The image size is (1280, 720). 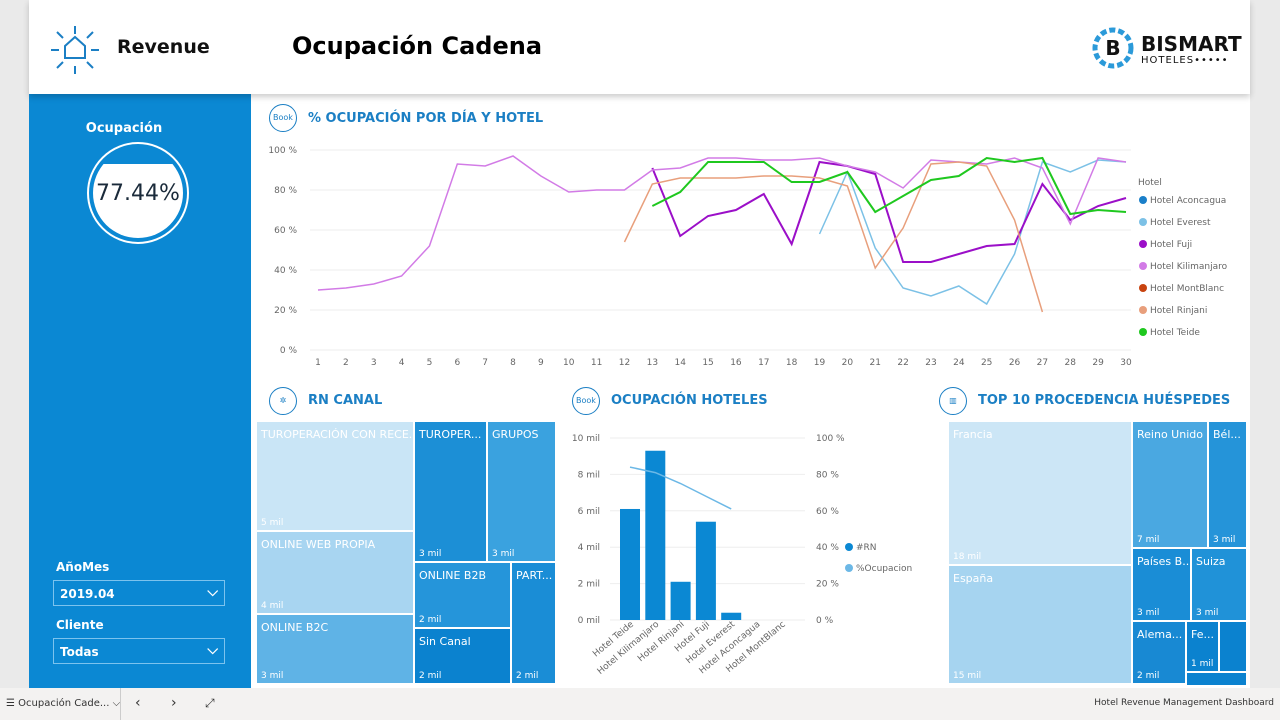 I want to click on logo-subtext: HOTELES•••••, so click(x=1185, y=60).